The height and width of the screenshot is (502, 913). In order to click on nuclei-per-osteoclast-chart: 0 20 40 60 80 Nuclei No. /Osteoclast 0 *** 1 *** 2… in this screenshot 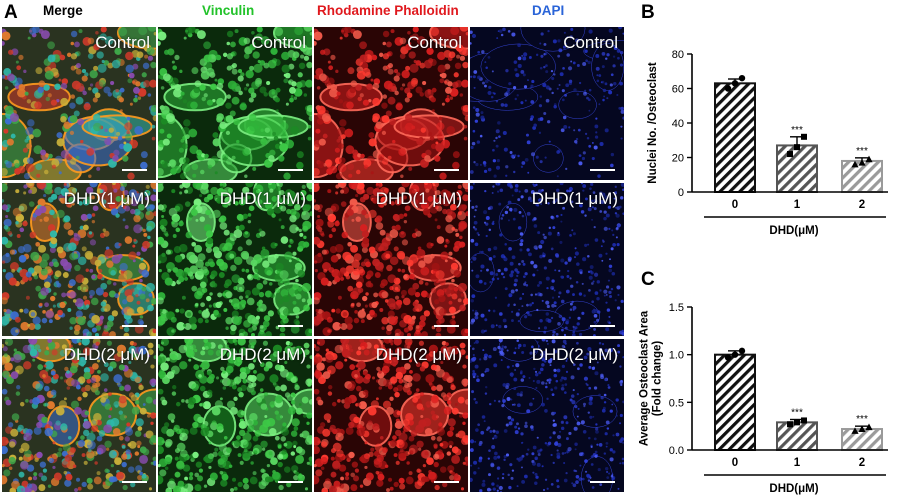, I will do `click(767, 143)`.